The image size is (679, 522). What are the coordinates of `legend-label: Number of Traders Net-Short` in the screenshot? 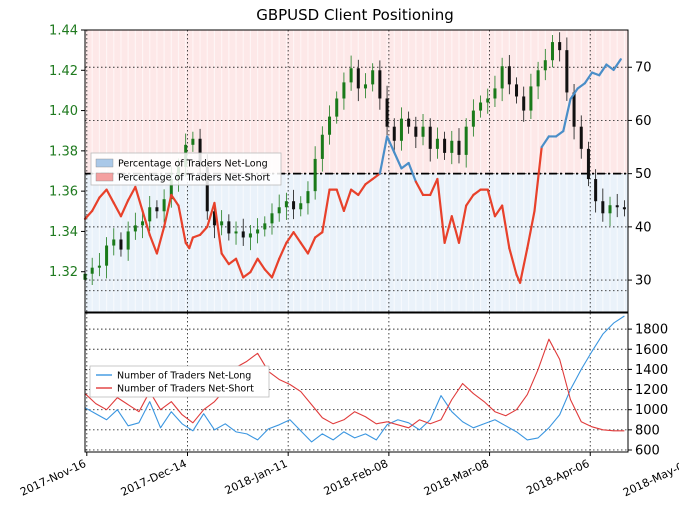 It's located at (185, 389).